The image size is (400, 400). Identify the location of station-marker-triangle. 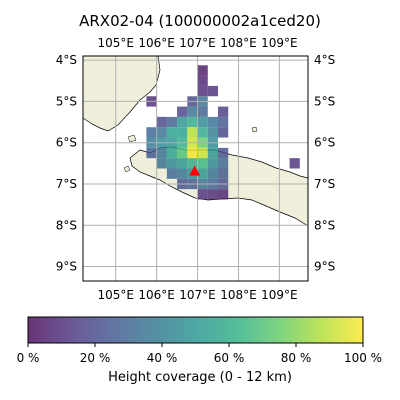
(195, 170).